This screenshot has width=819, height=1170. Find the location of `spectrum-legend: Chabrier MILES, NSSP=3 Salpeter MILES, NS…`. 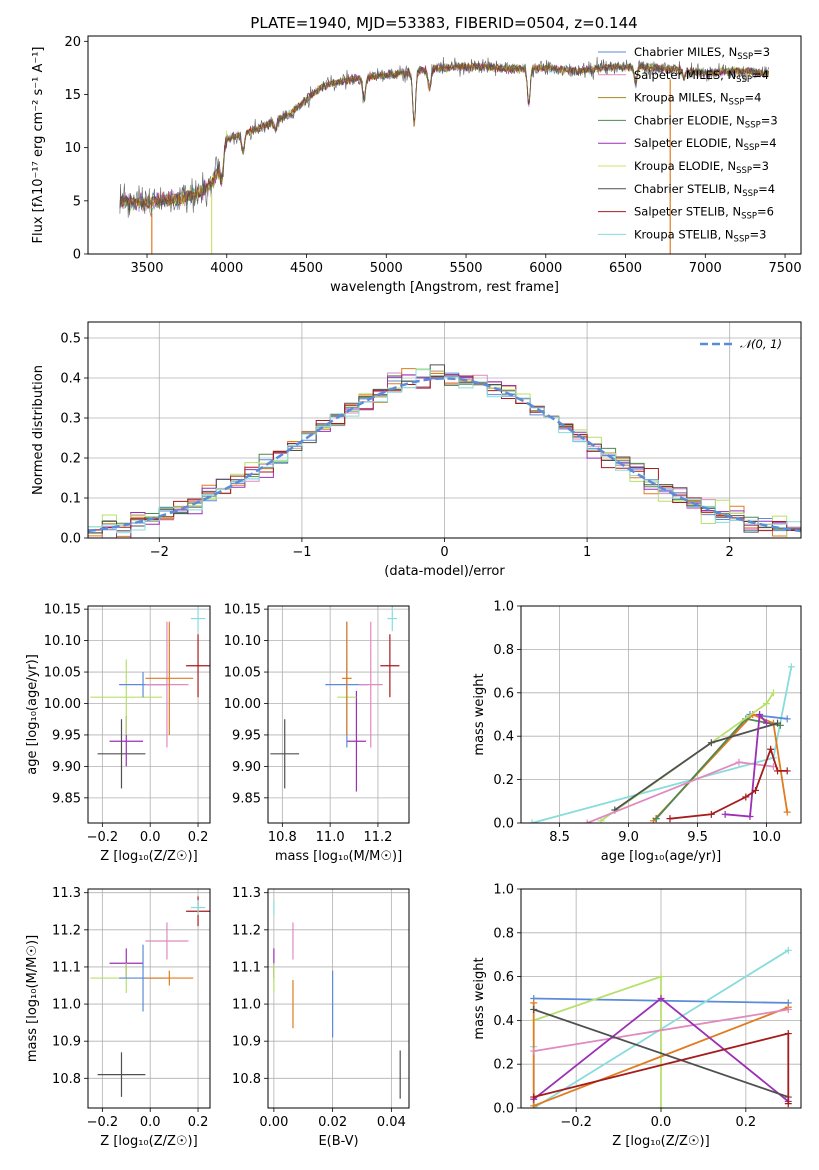

spectrum-legend: Chabrier MILES, NSSP=3 Salpeter MILES, NS… is located at coordinates (688, 144).